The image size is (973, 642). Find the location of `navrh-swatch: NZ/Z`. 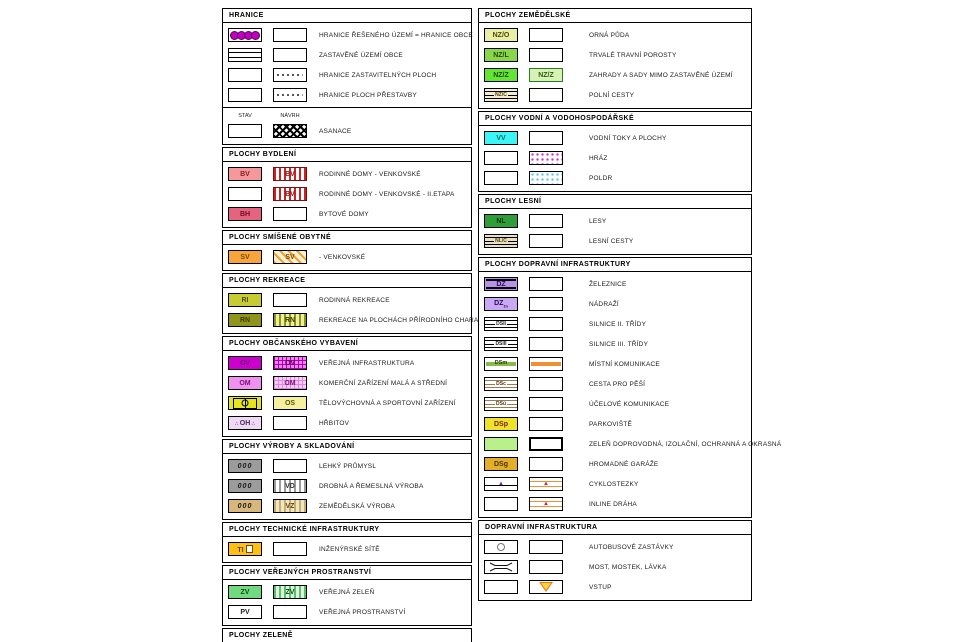

navrh-swatch: NZ/Z is located at coordinates (546, 75).